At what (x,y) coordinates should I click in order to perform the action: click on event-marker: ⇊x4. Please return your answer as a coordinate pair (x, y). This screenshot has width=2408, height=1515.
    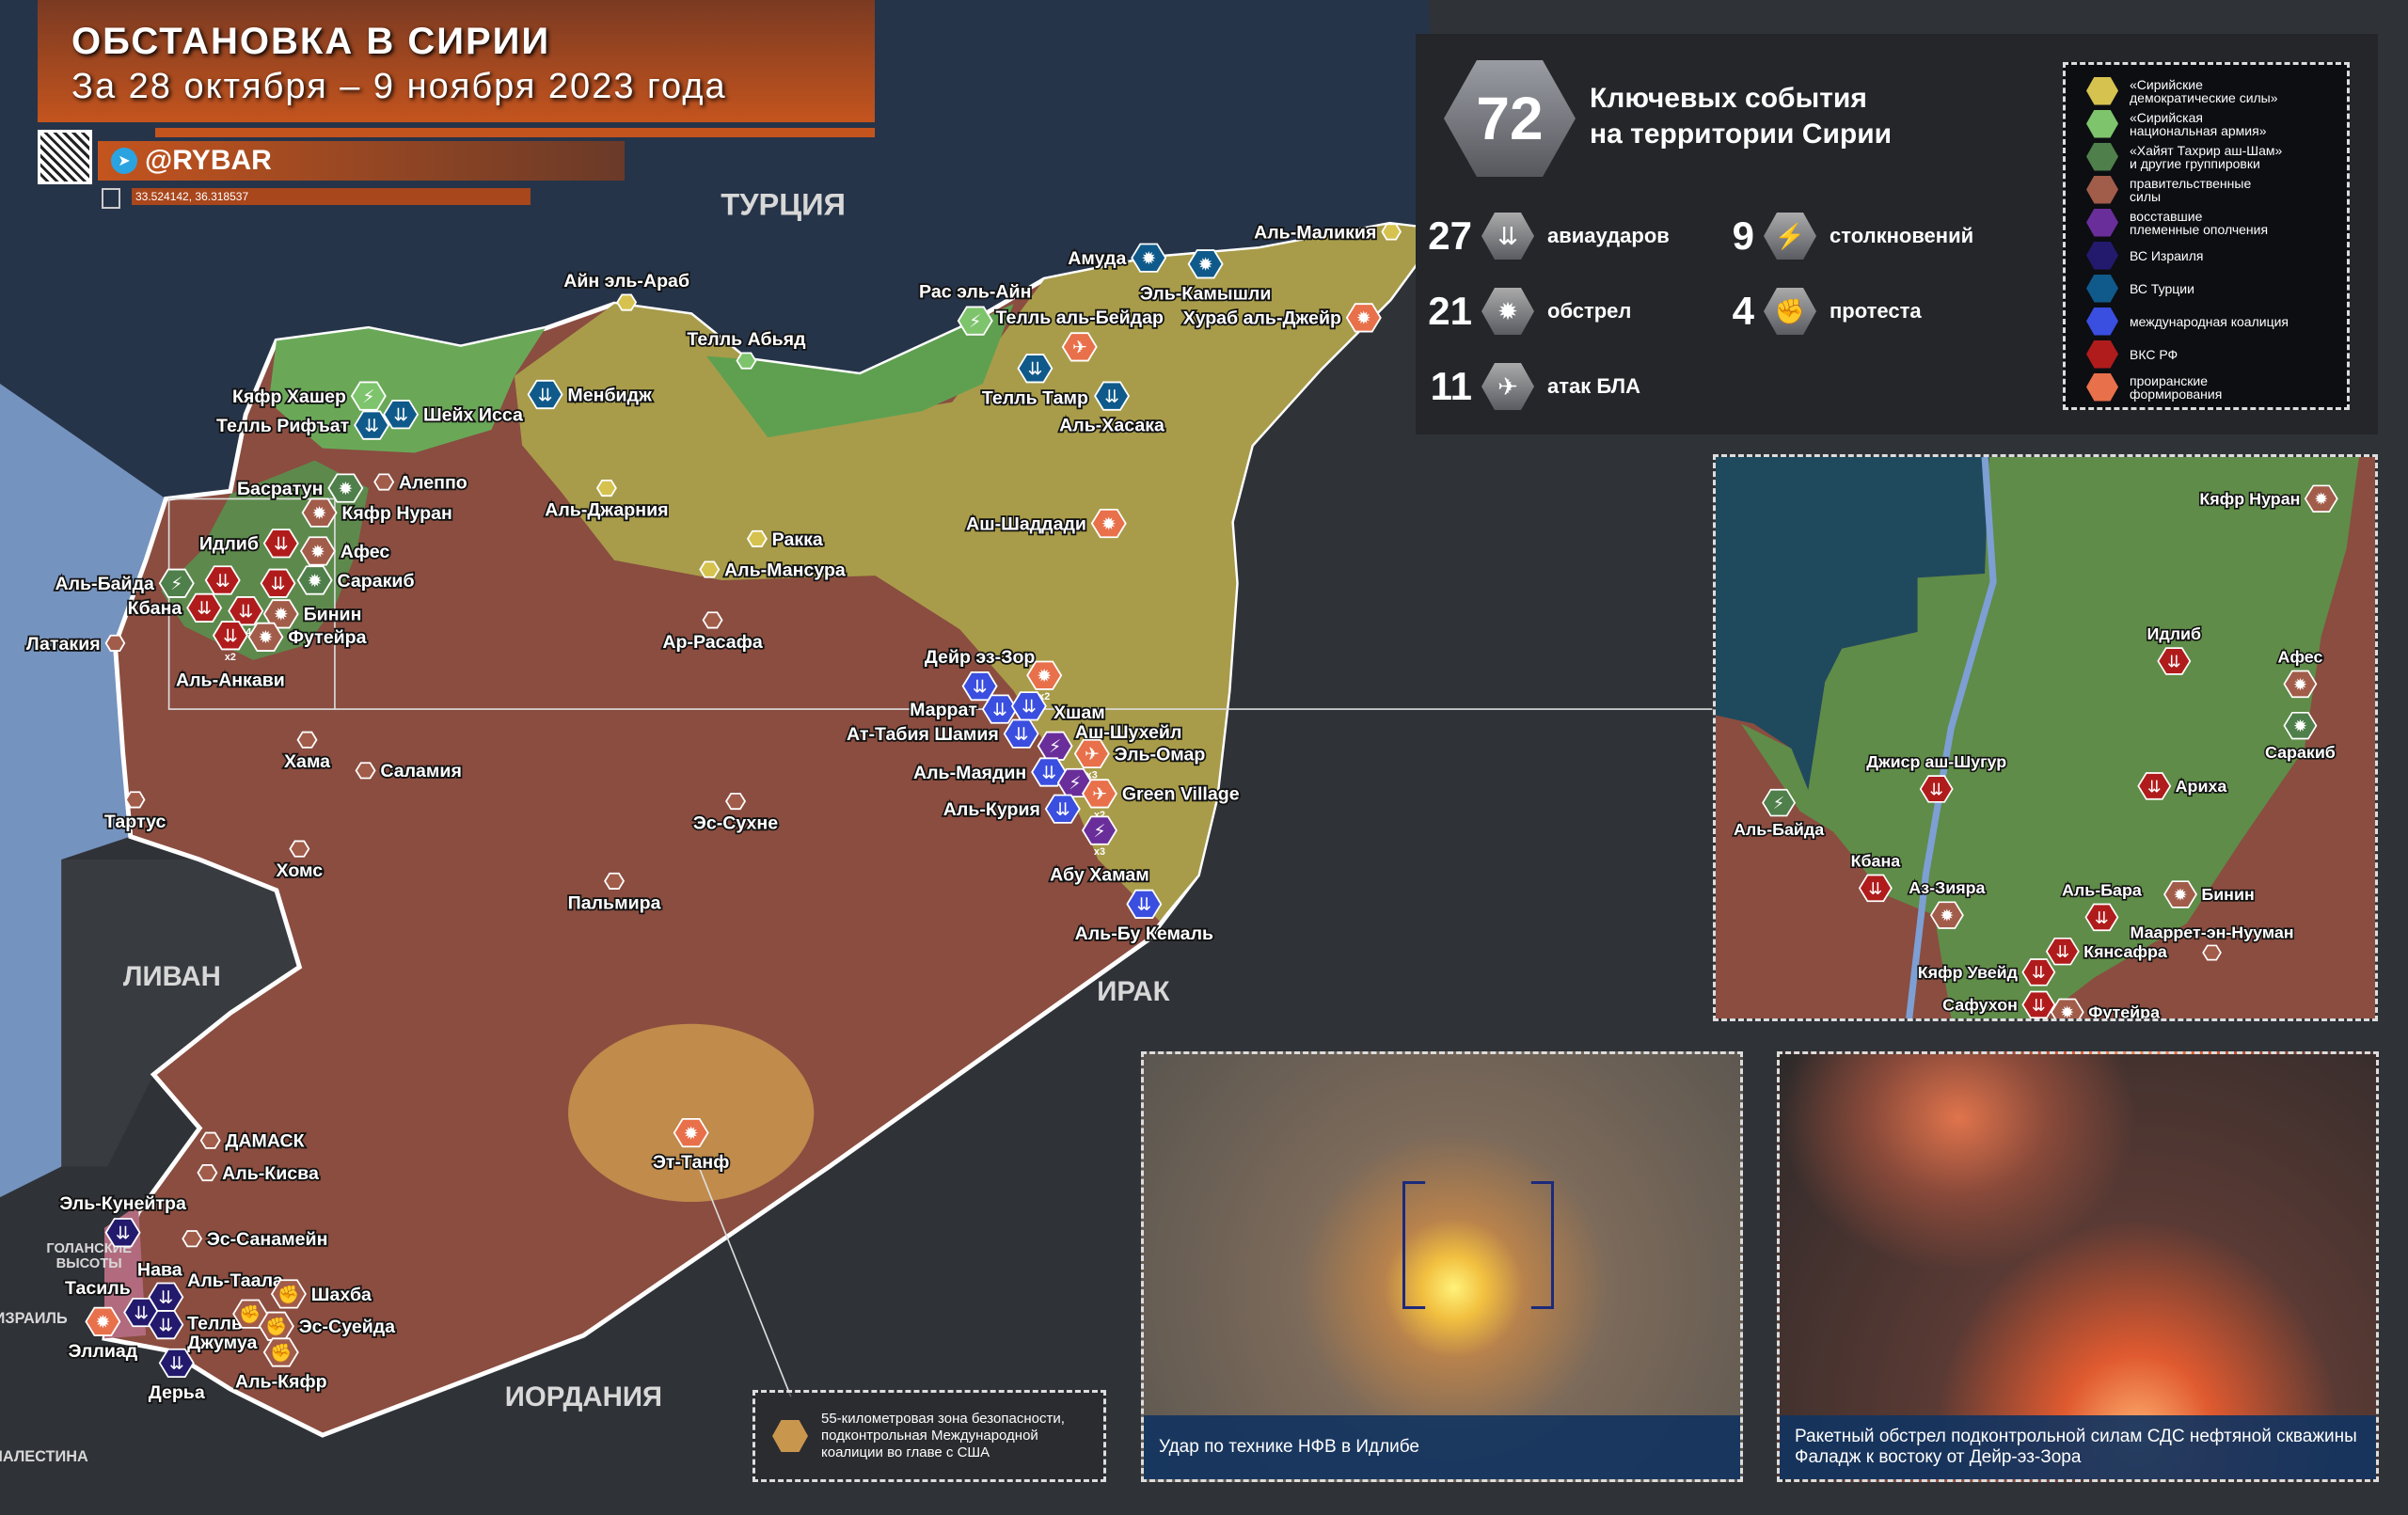
    Looking at the image, I should click on (246, 617).